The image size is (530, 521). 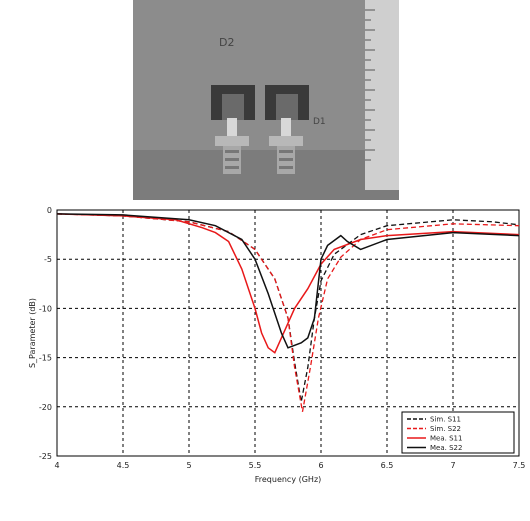 What do you see at coordinates (445, 420) in the screenshot?
I see `legend-label: Sim. S11` at bounding box center [445, 420].